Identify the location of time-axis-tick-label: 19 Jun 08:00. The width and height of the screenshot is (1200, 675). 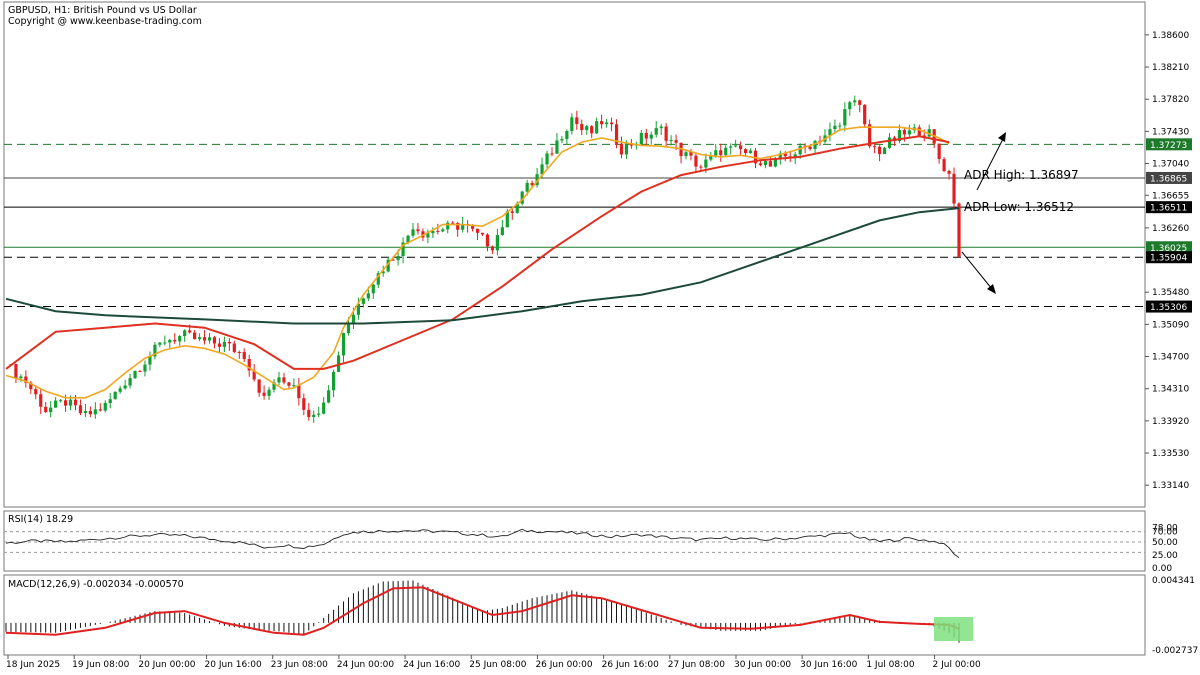
(100, 665).